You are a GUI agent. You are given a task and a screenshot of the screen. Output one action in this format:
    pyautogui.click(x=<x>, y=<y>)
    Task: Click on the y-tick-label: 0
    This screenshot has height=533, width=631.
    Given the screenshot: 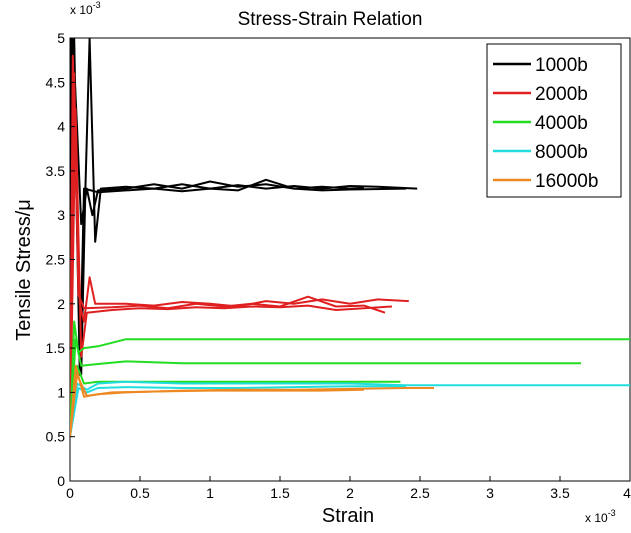 What is the action you would take?
    pyautogui.click(x=61, y=481)
    